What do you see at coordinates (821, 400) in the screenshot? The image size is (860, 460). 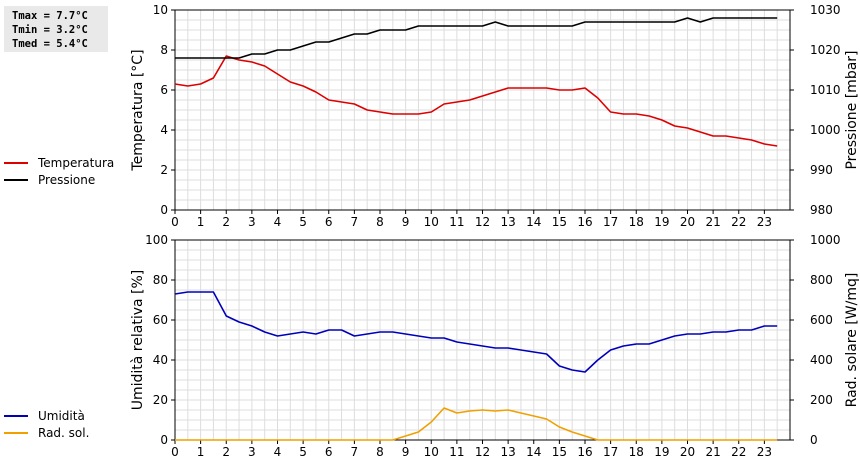 I see `y2-tick-label: 200` at bounding box center [821, 400].